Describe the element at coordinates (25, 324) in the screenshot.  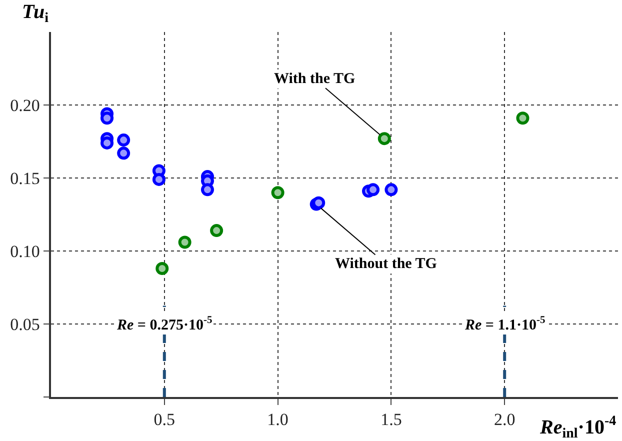
I see `y-tick-label: 0.05` at that location.